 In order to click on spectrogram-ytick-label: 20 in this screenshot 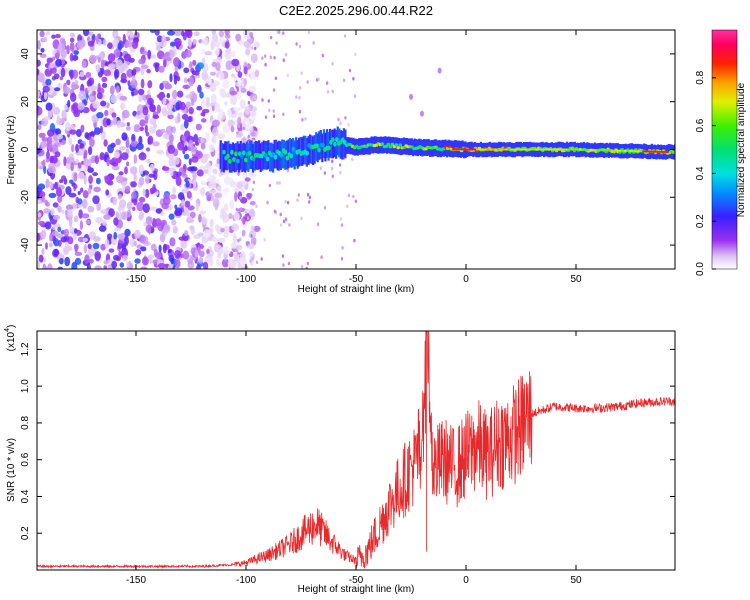, I will do `click(25, 102)`.